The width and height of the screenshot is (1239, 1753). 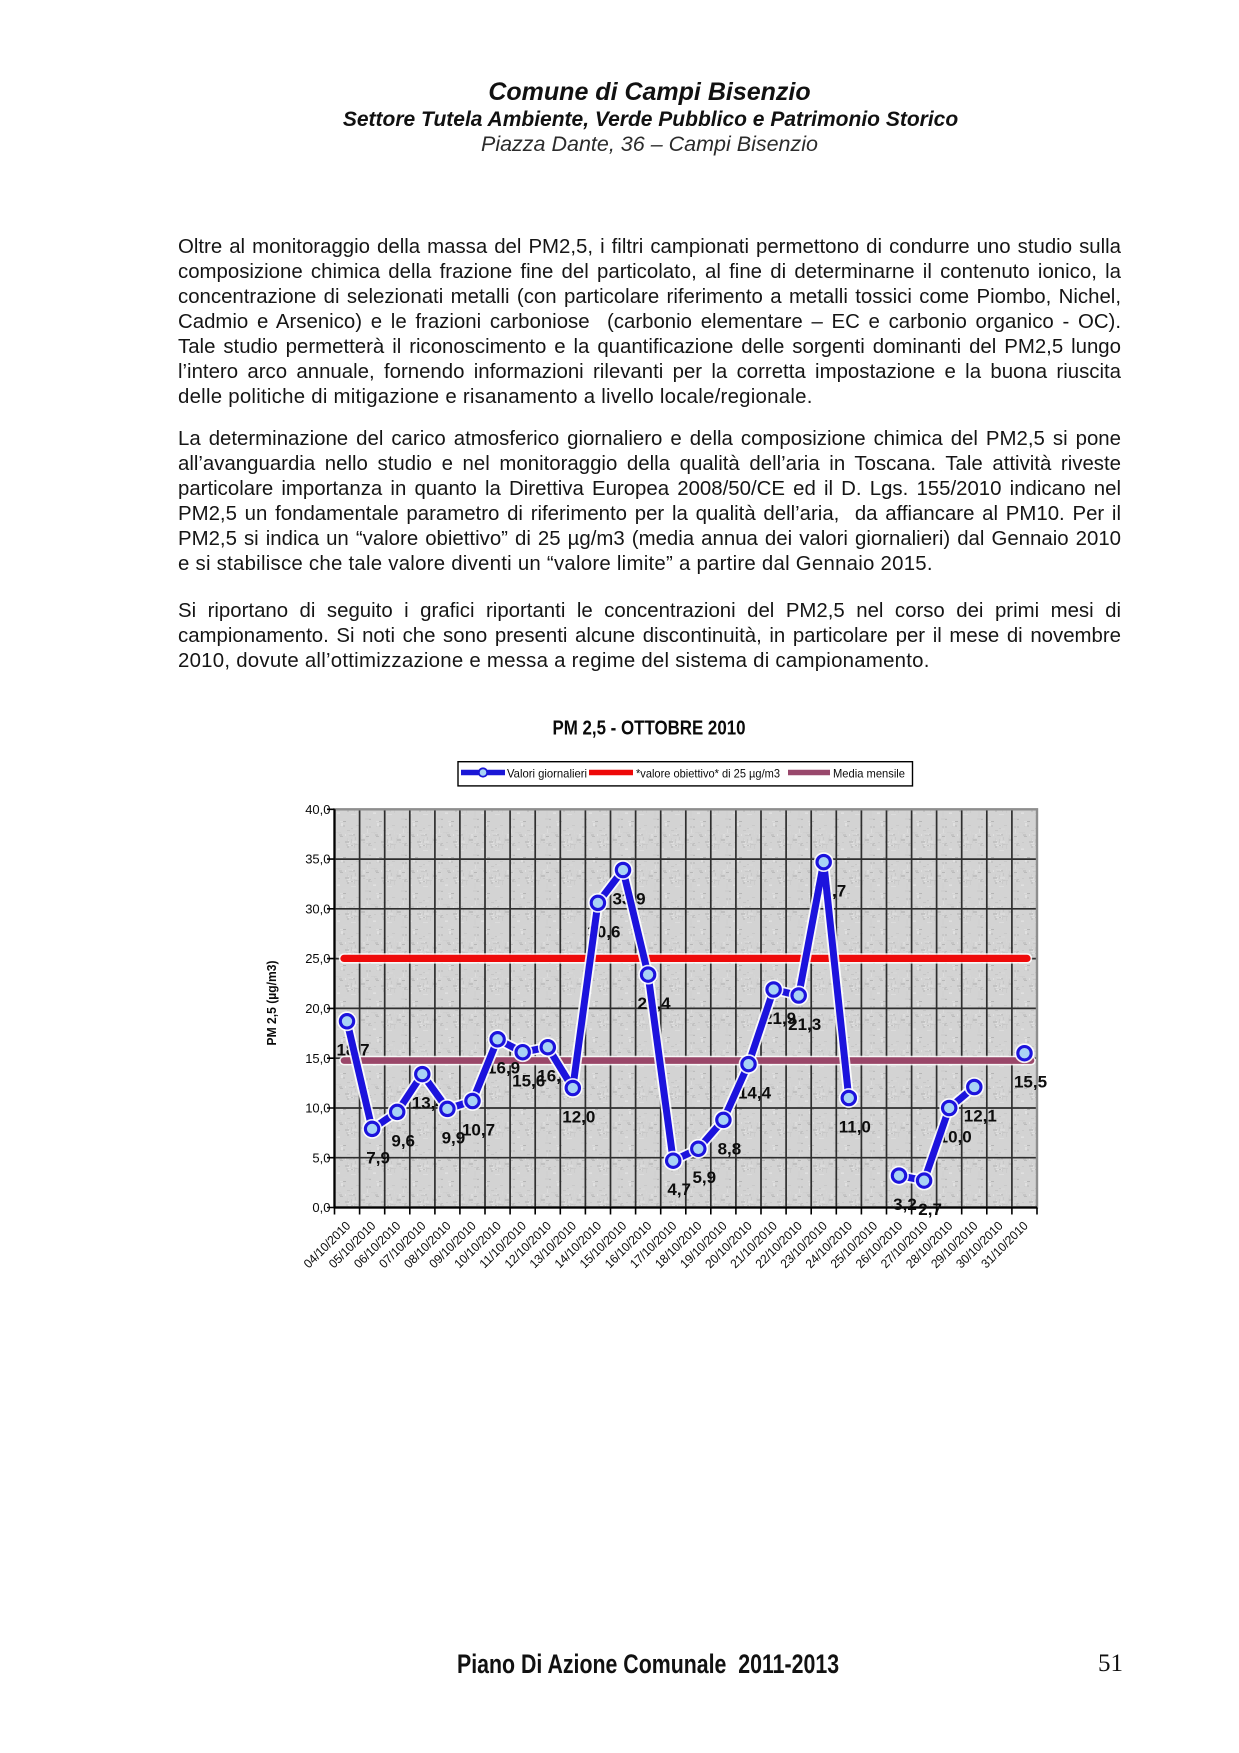 I want to click on svg-text: 21,9, so click(x=779, y=1018).